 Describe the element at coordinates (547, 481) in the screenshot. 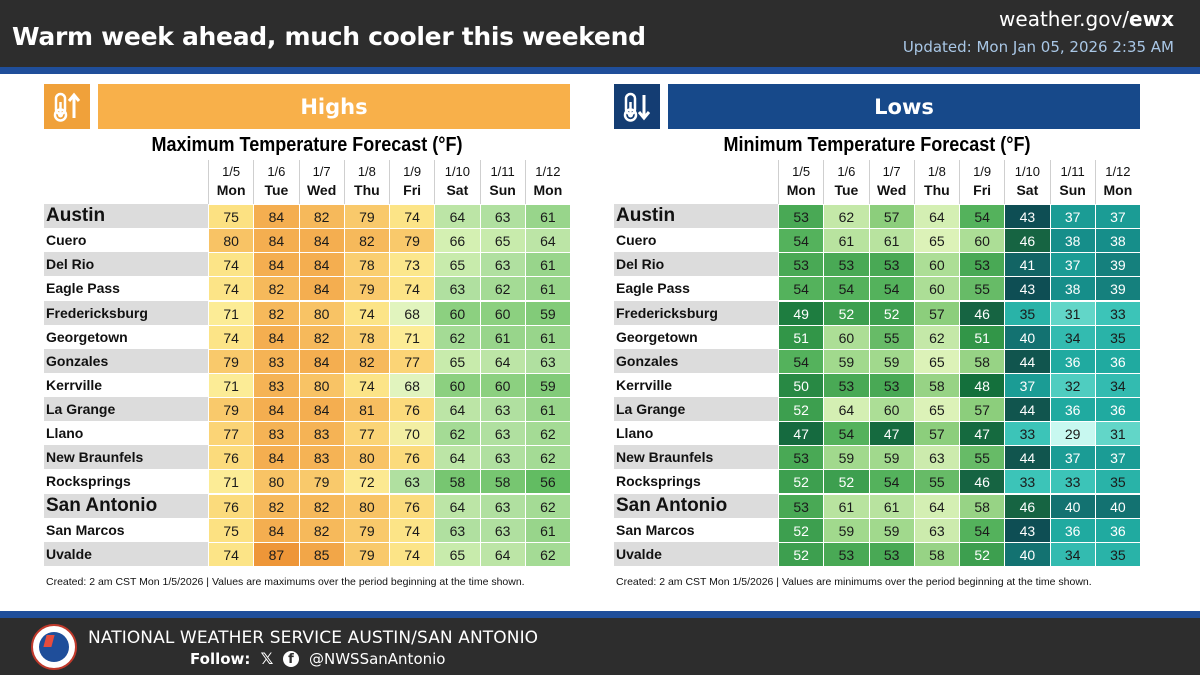

I see `temp-cell: 56` at that location.